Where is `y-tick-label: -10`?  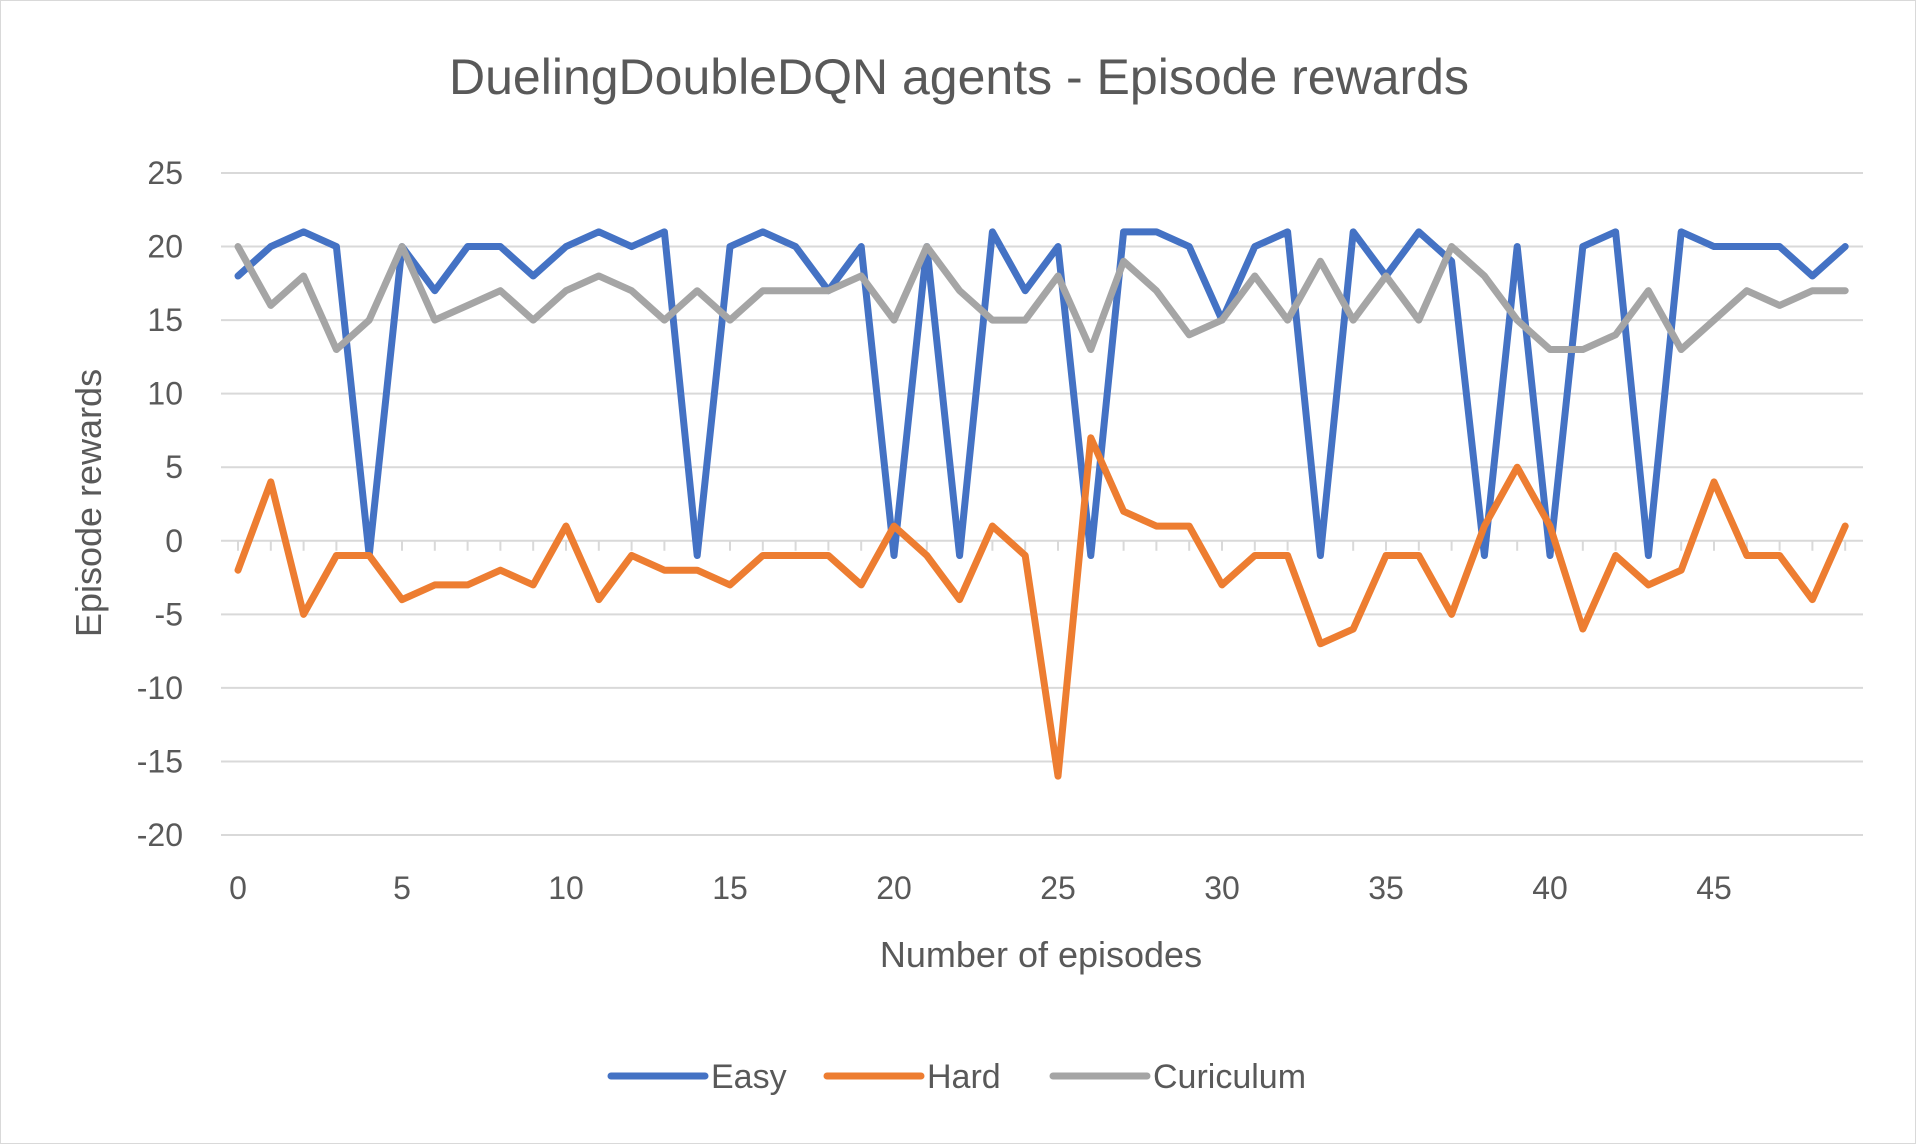
y-tick-label: -10 is located at coordinates (160, 688).